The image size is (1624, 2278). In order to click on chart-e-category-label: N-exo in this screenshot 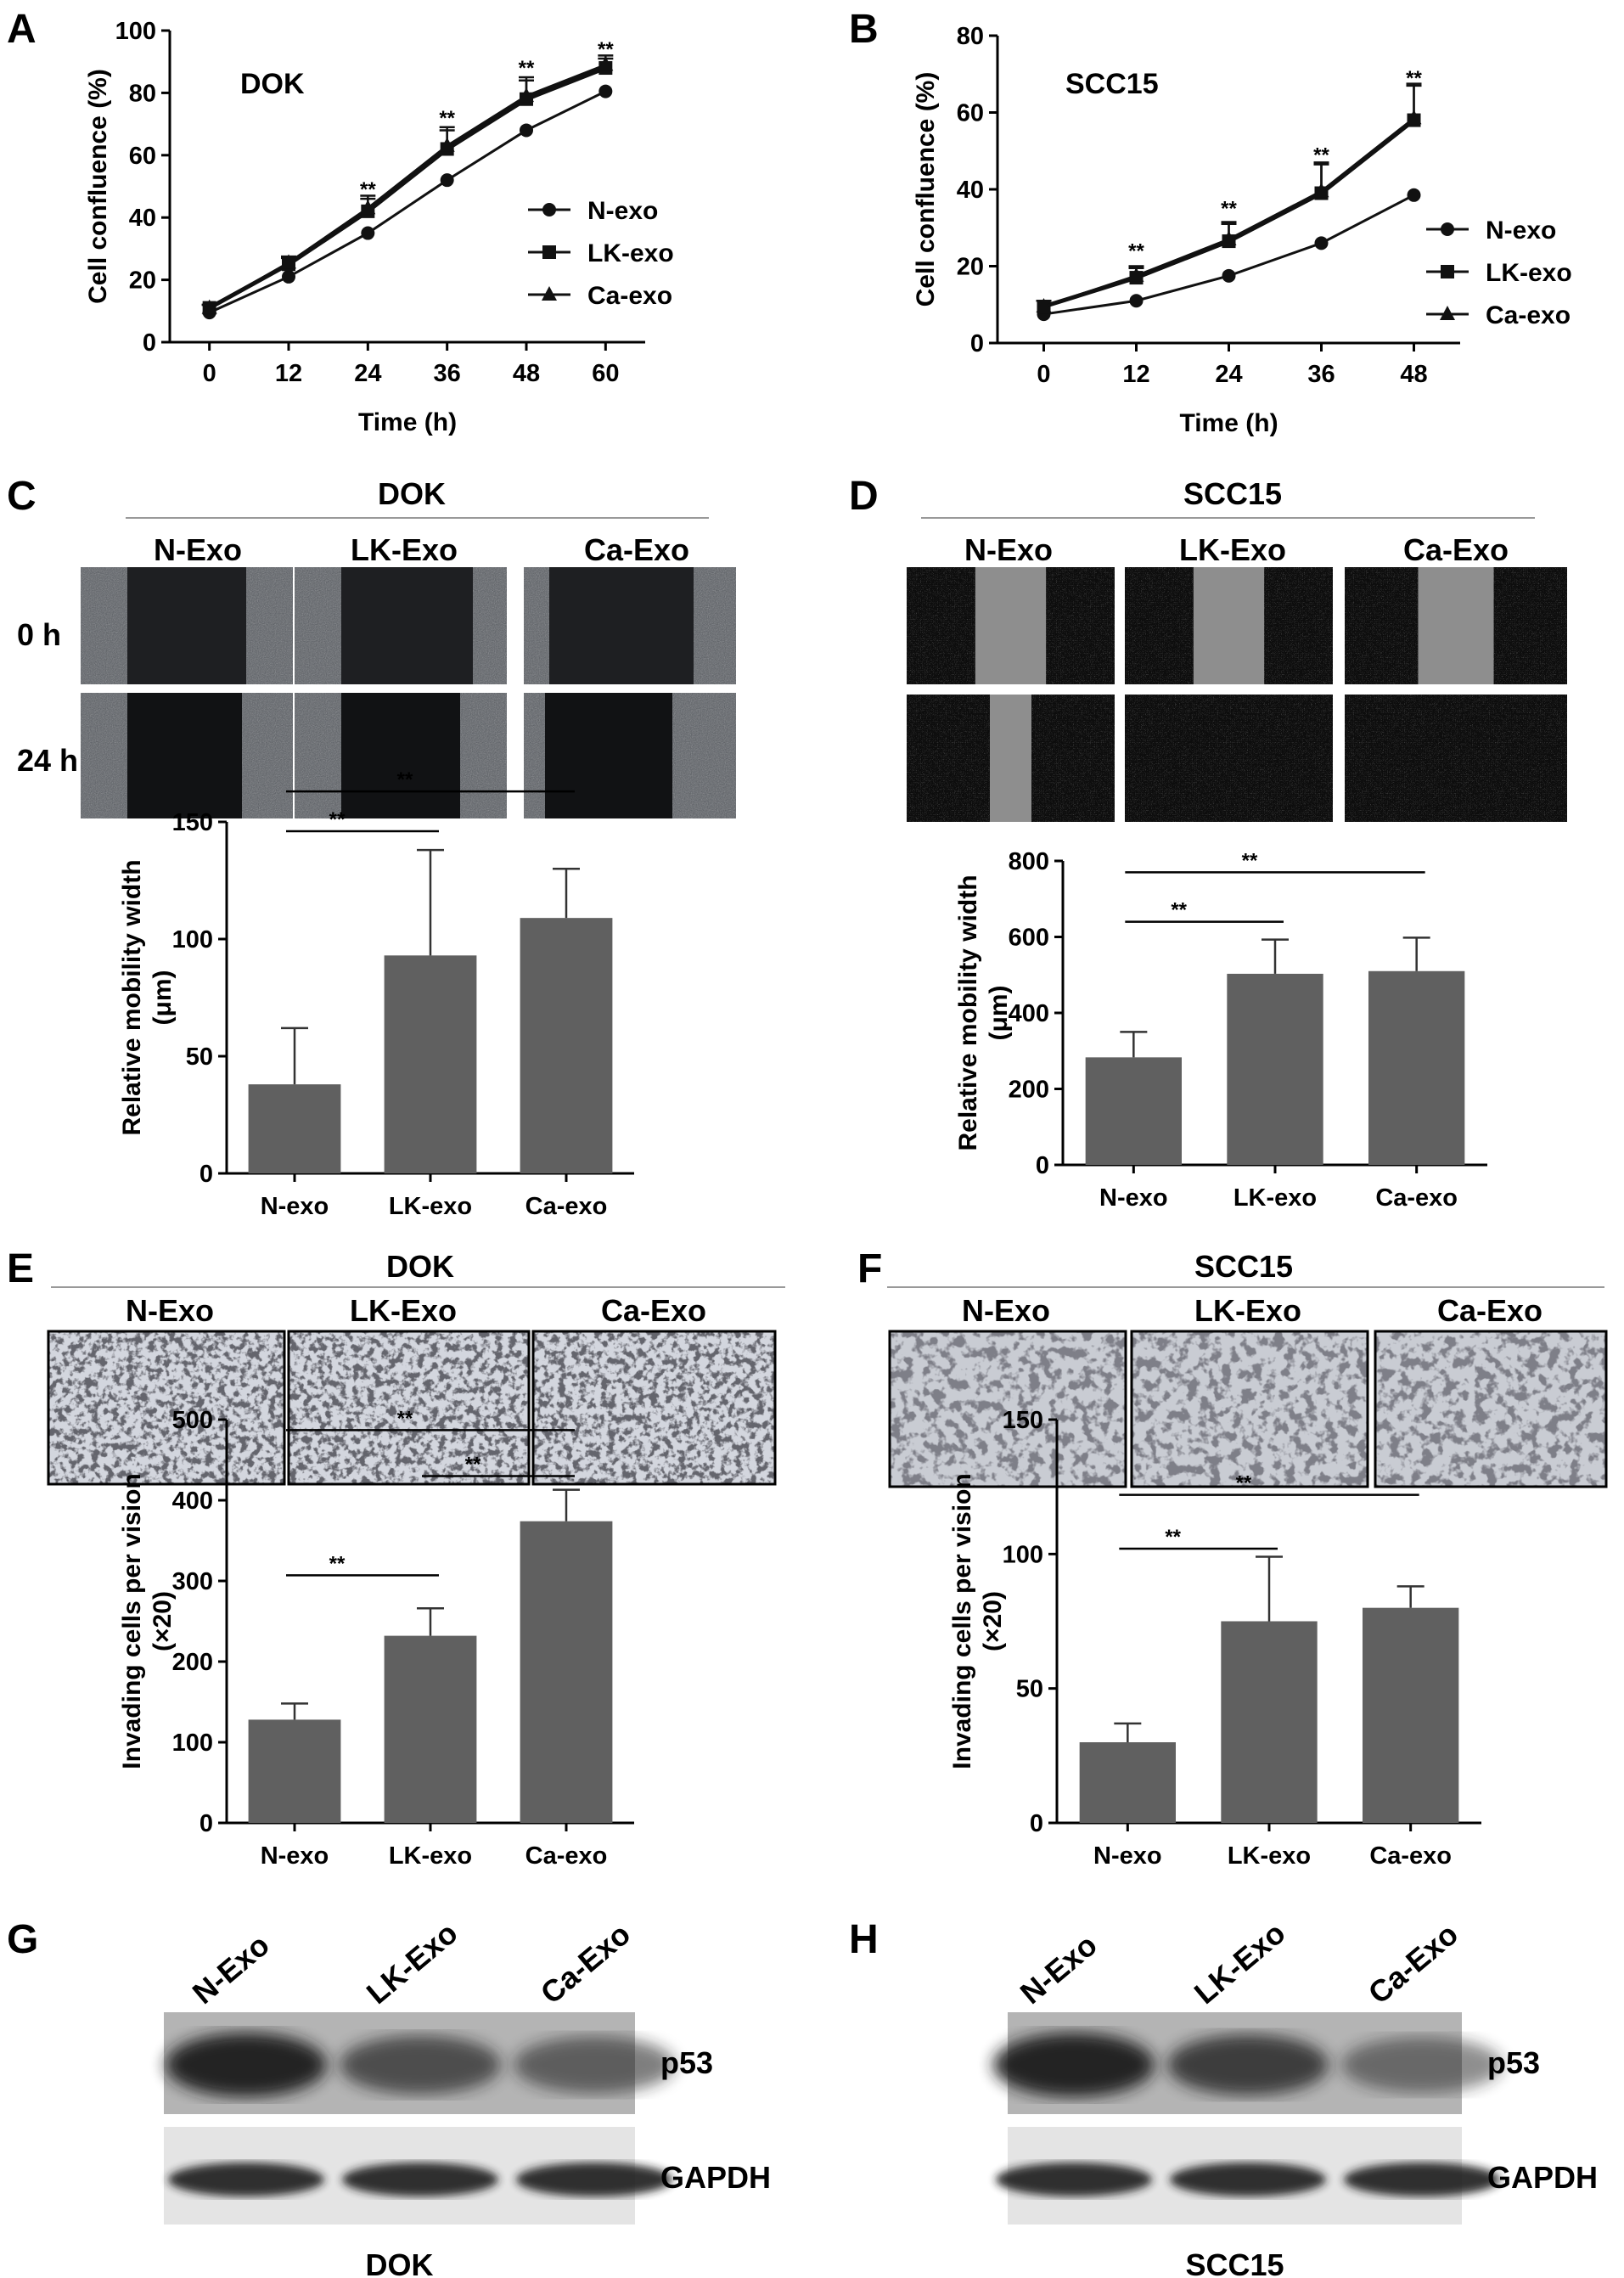, I will do `click(295, 1856)`.